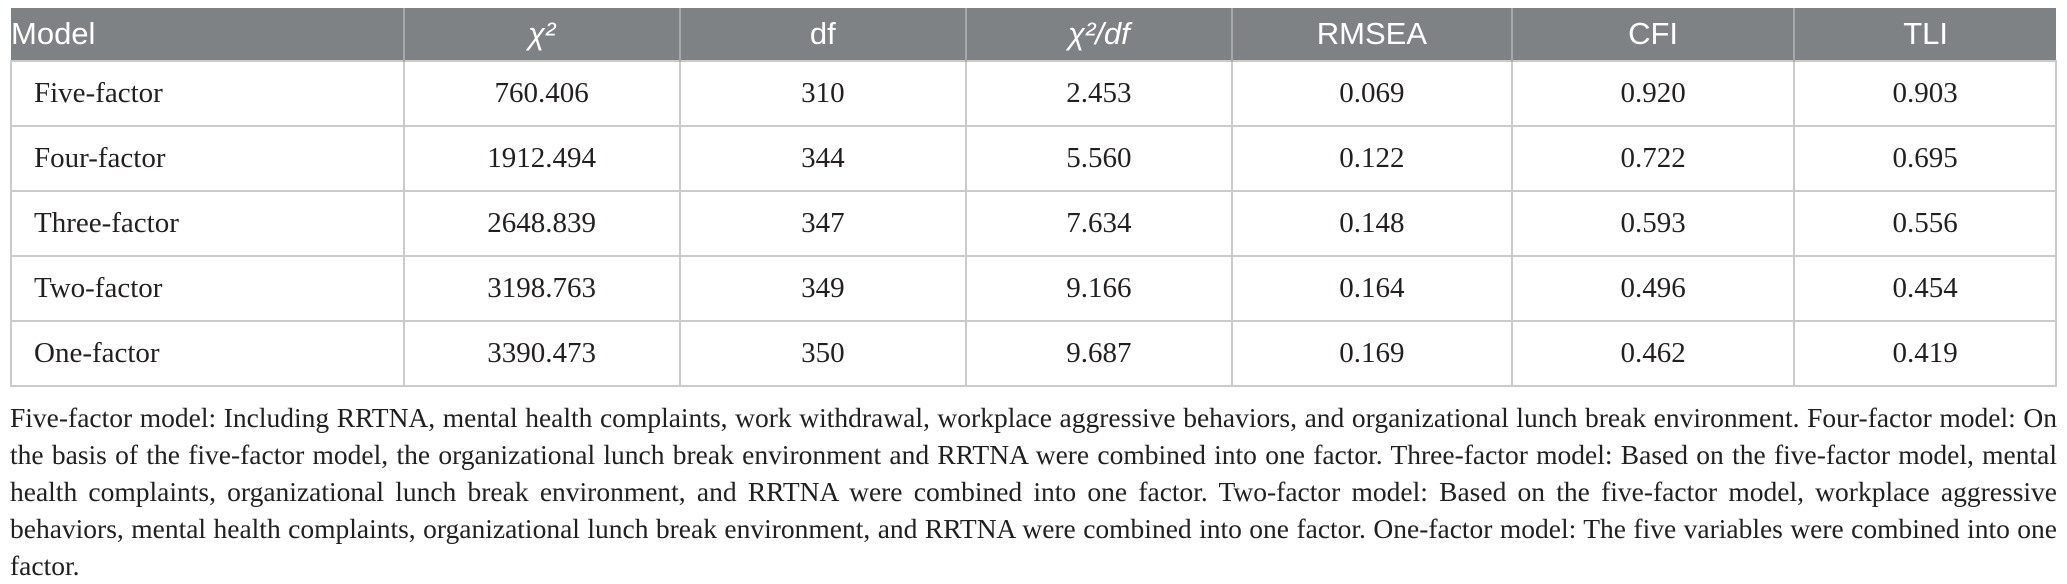 This screenshot has width=2067, height=584. What do you see at coordinates (1925, 158) in the screenshot?
I see `cell-tli: 0.695` at bounding box center [1925, 158].